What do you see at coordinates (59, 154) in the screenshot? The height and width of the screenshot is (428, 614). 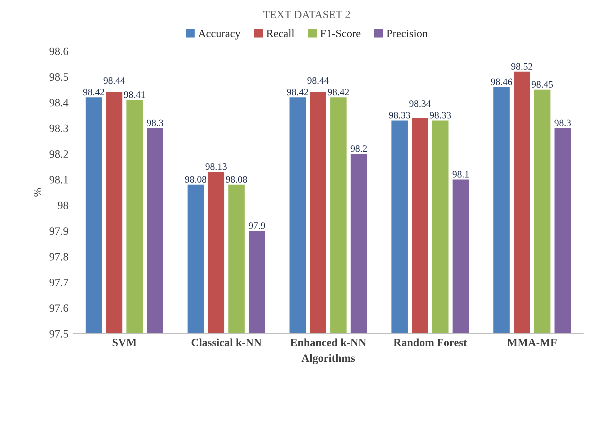 I see `y-tick-label: 98.2` at bounding box center [59, 154].